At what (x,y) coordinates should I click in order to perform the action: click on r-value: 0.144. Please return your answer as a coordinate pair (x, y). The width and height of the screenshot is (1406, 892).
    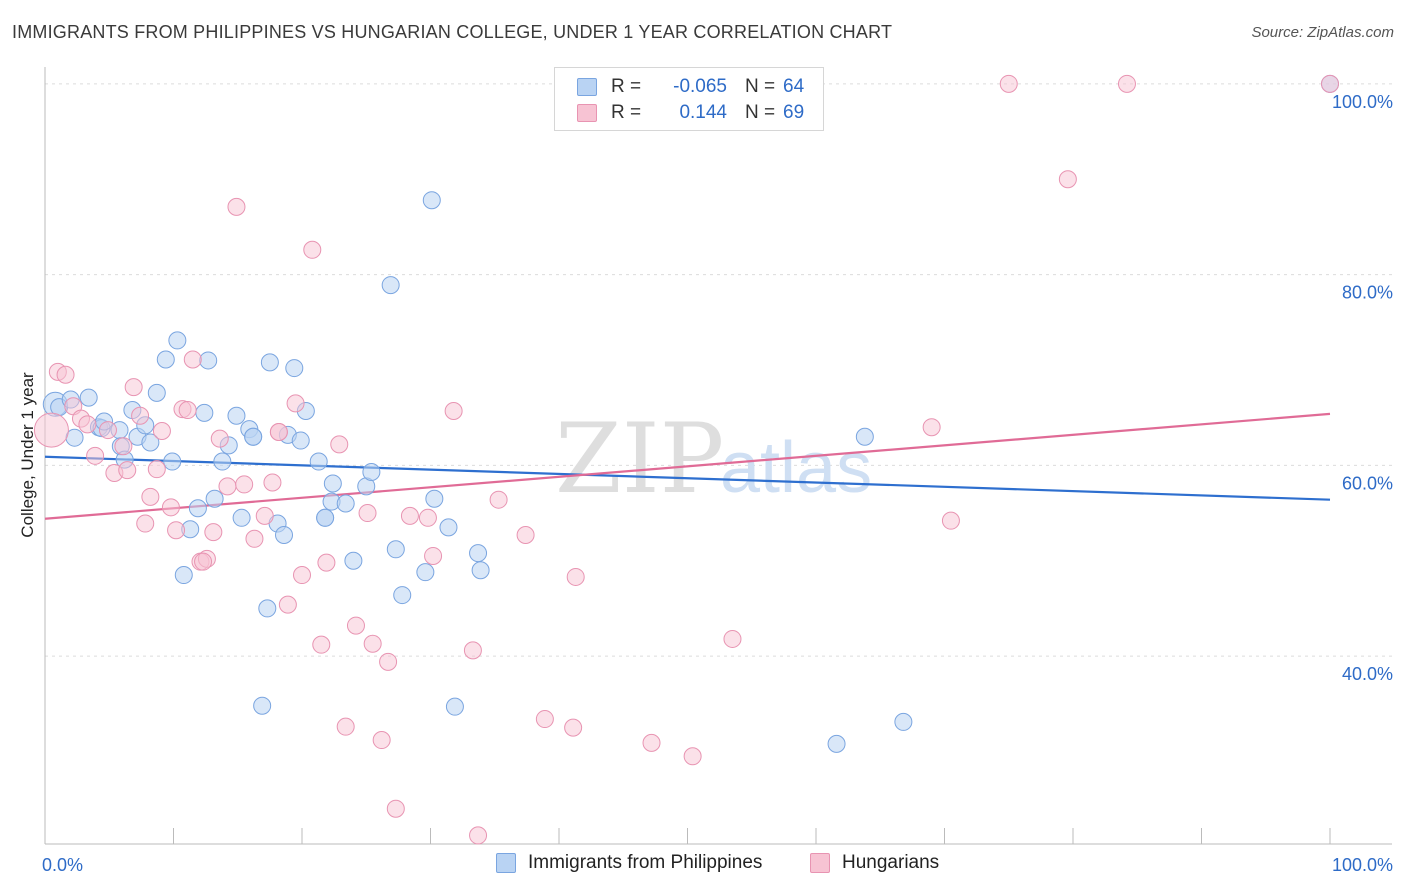
    Looking at the image, I should click on (703, 112).